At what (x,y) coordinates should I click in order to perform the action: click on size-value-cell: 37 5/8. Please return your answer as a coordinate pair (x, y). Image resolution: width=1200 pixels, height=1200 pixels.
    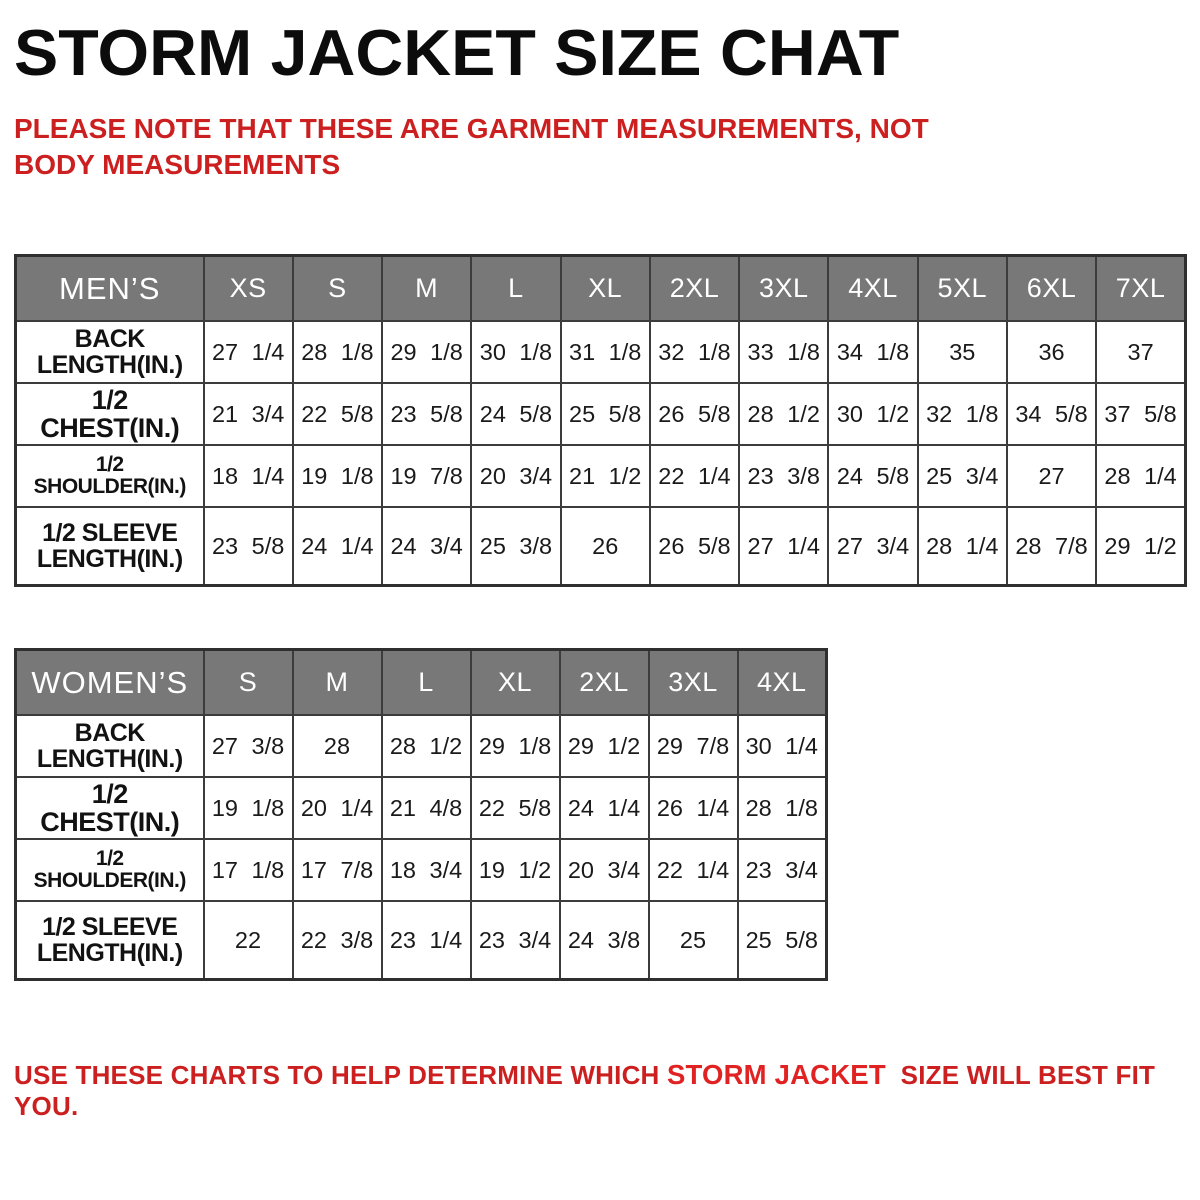
    Looking at the image, I should click on (1141, 414).